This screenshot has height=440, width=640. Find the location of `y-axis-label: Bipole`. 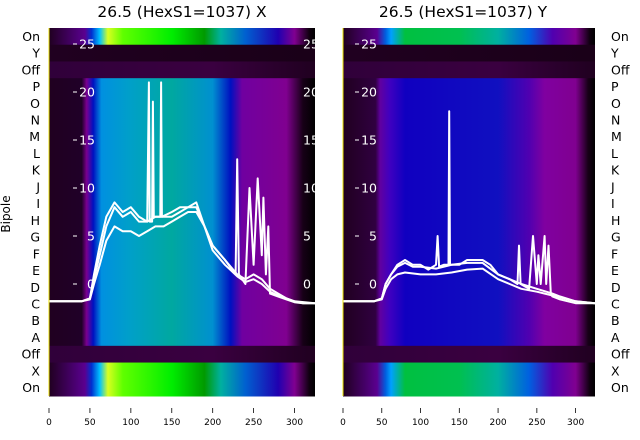

y-axis-label: Bipole is located at coordinates (6, 213).